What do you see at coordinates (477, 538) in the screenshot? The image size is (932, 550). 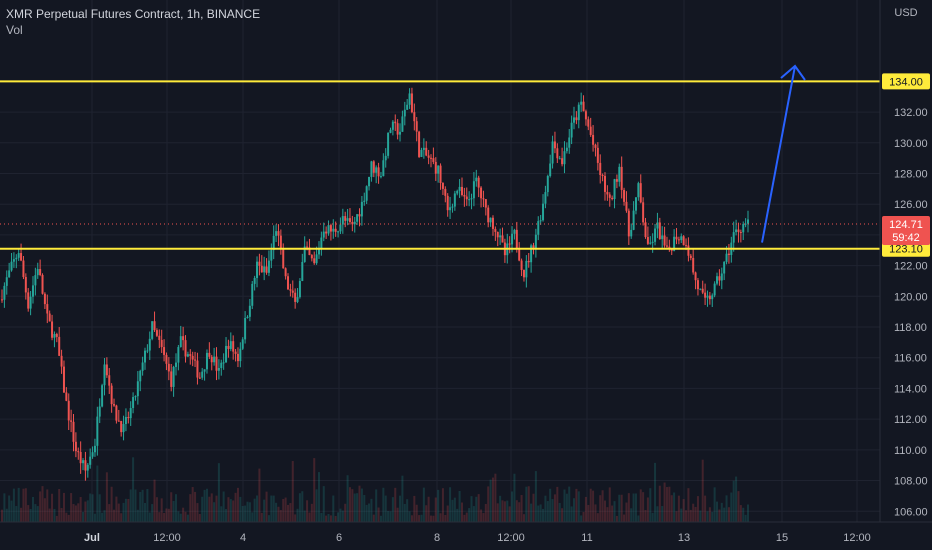 I see `time-axis: Jul 12:00 4 6 8 12:00 11 13 15 12:00` at bounding box center [477, 538].